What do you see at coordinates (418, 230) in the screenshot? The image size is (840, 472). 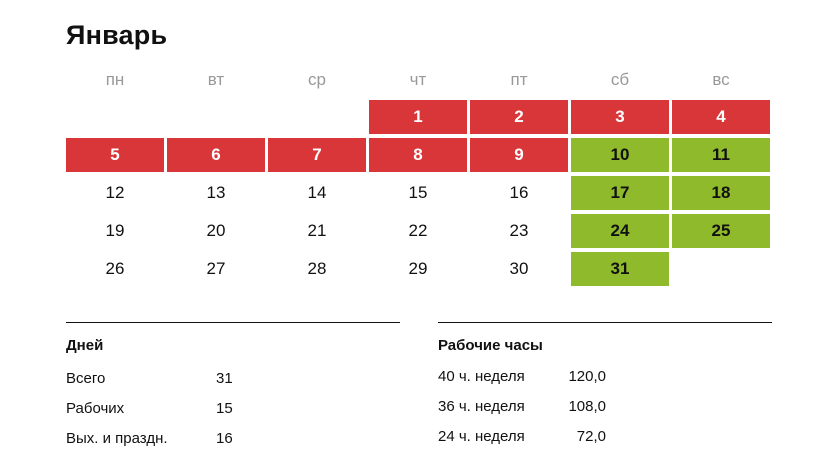 I see `calendar-day-work: 22` at bounding box center [418, 230].